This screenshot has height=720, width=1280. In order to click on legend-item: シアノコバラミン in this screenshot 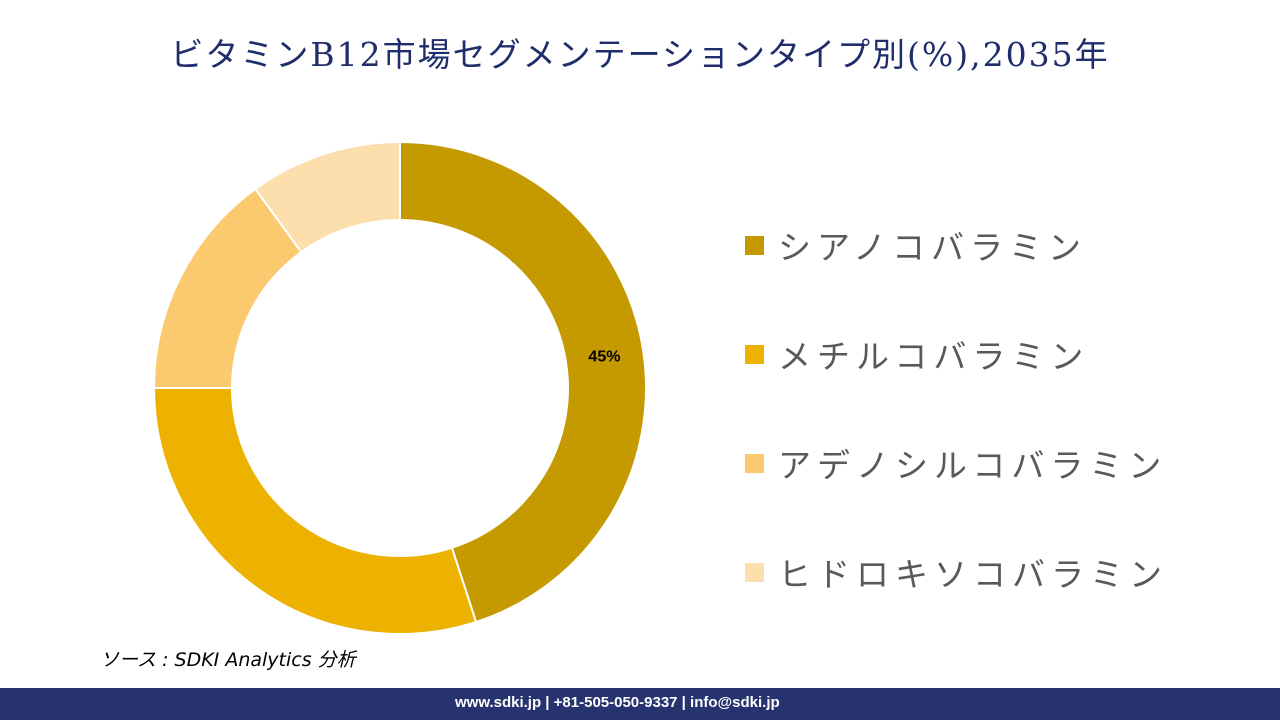, I will do `click(956, 245)`.